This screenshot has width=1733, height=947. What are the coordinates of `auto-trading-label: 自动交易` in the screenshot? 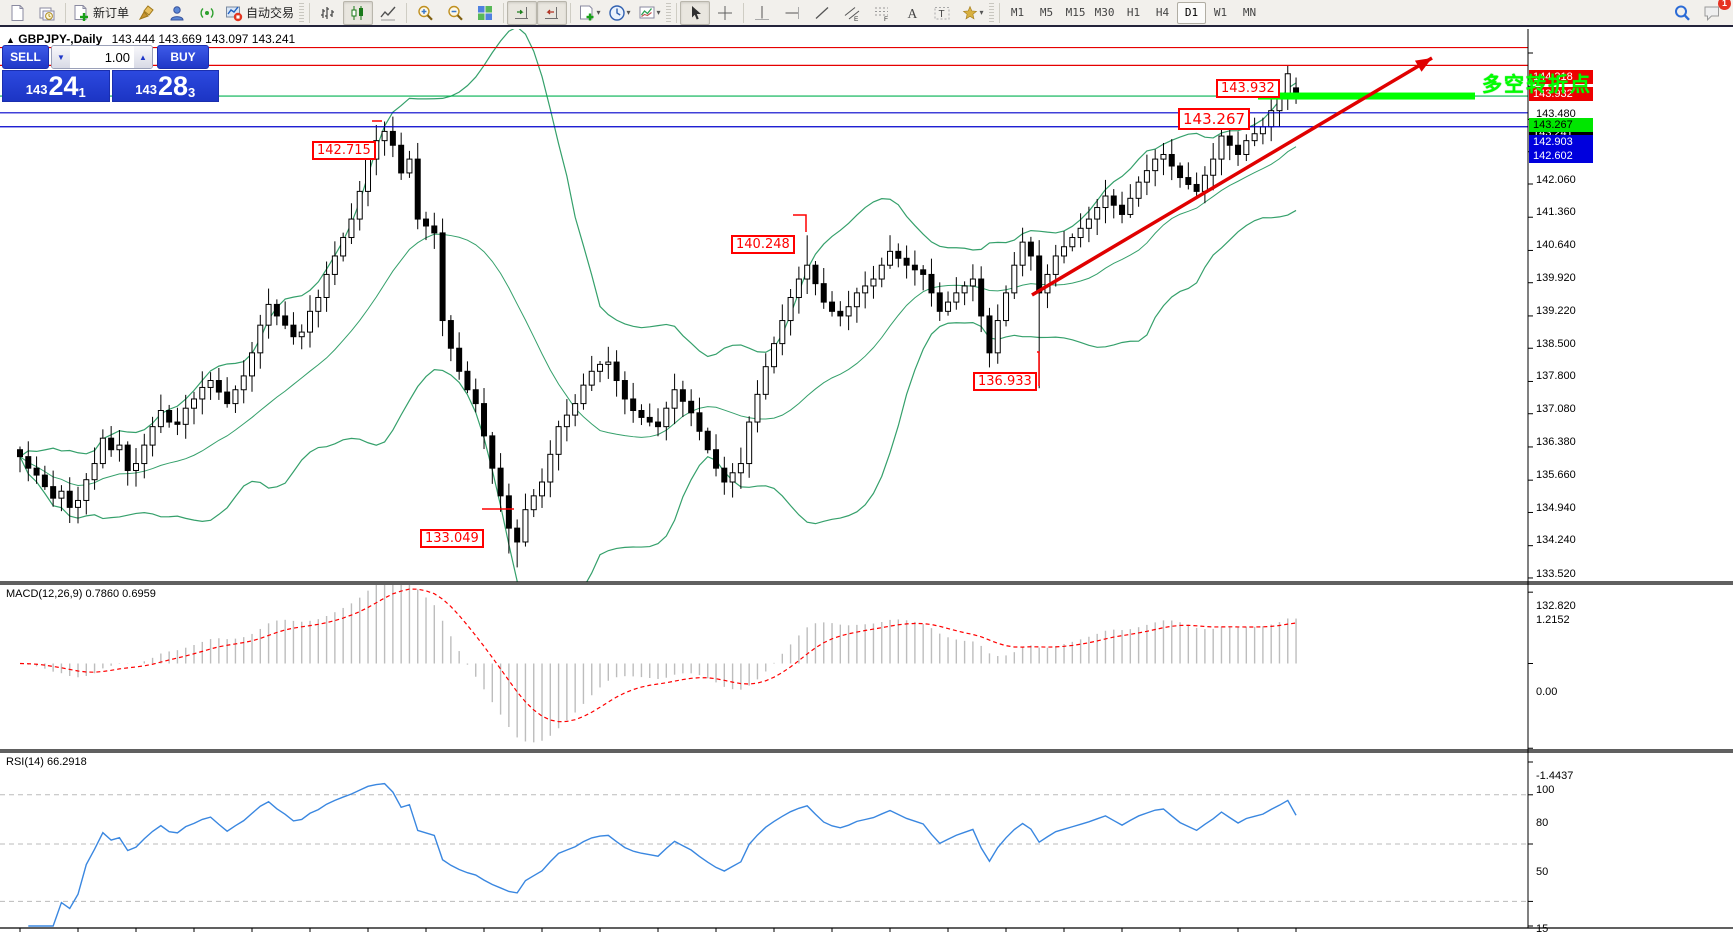 It's located at (270, 13).